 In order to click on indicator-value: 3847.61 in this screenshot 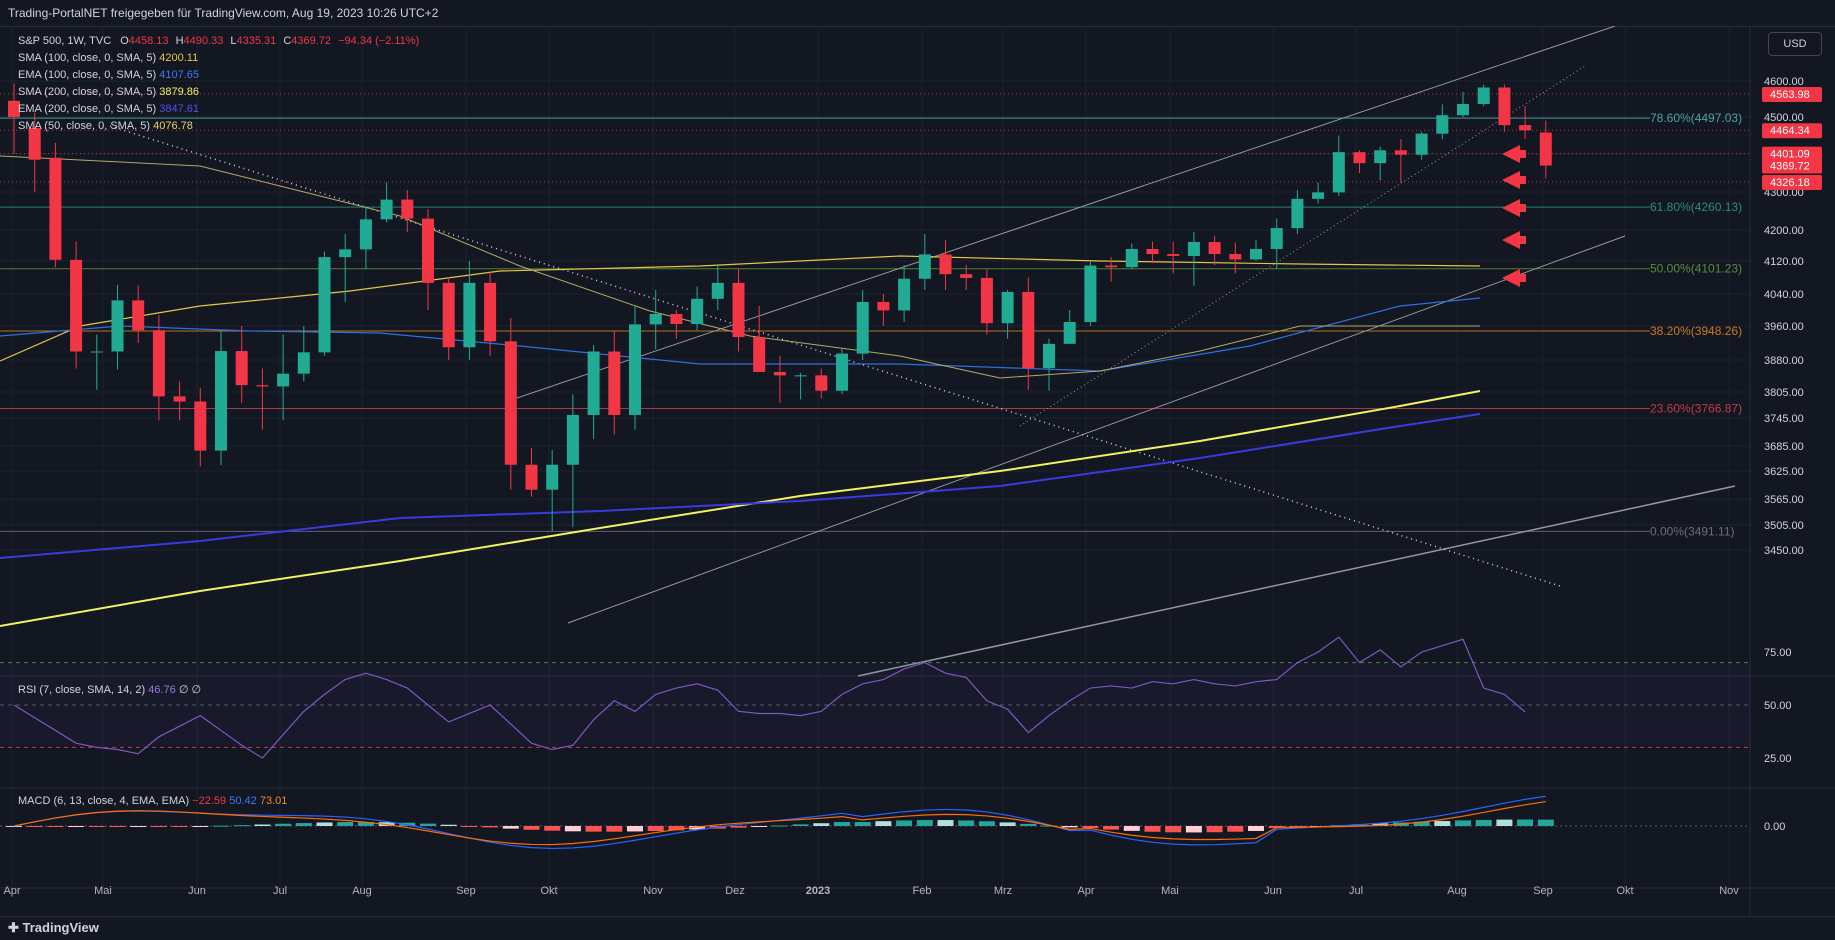, I will do `click(179, 109)`.